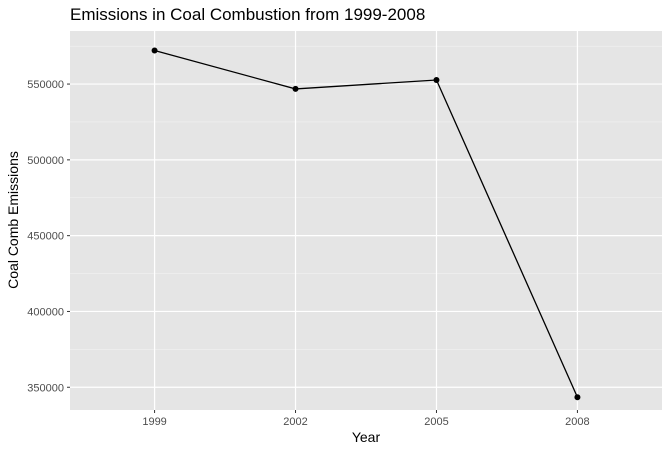 This screenshot has height=452, width=669. I want to click on y-tick-label: 450000, so click(45, 237).